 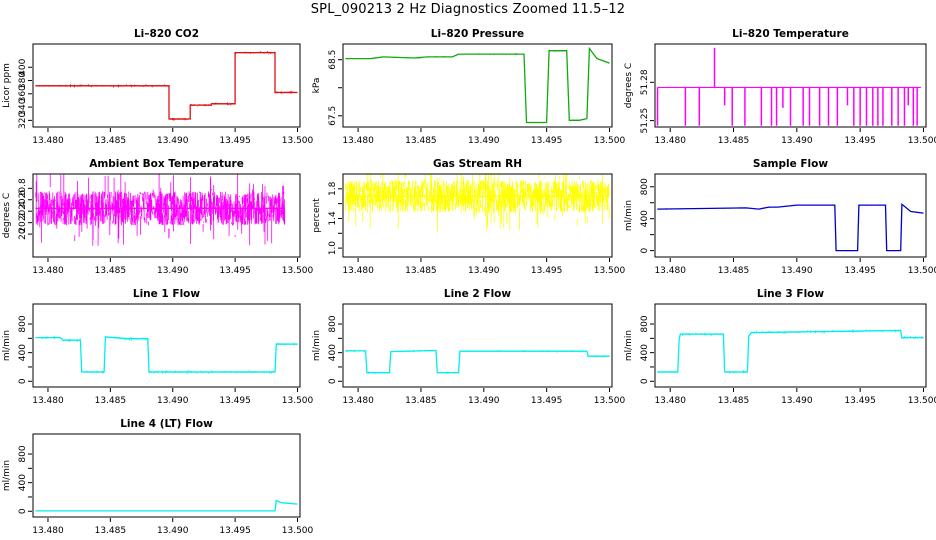 I want to click on panel-title: Line 2 Flow, so click(x=477, y=294).